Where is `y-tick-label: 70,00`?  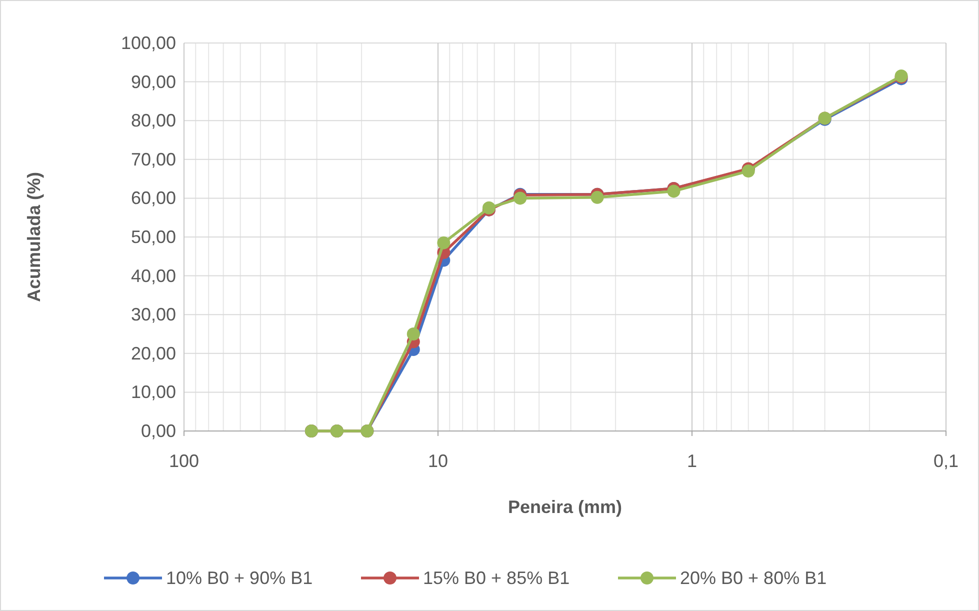 y-tick-label: 70,00 is located at coordinates (153, 159).